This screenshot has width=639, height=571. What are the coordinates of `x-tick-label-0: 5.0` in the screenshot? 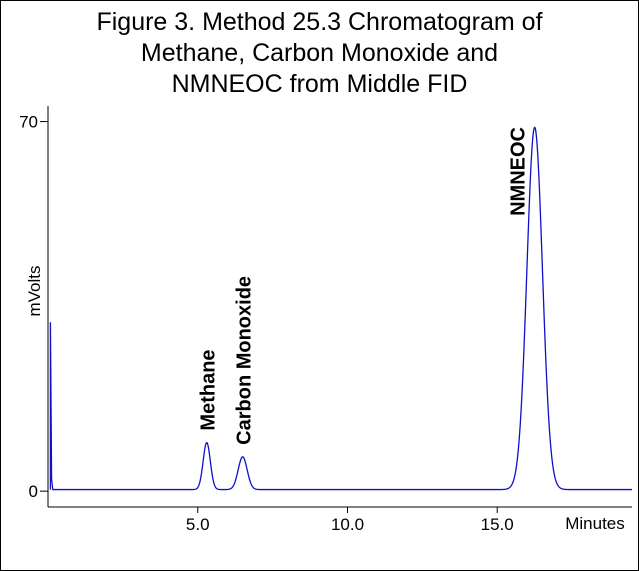 It's located at (198, 524).